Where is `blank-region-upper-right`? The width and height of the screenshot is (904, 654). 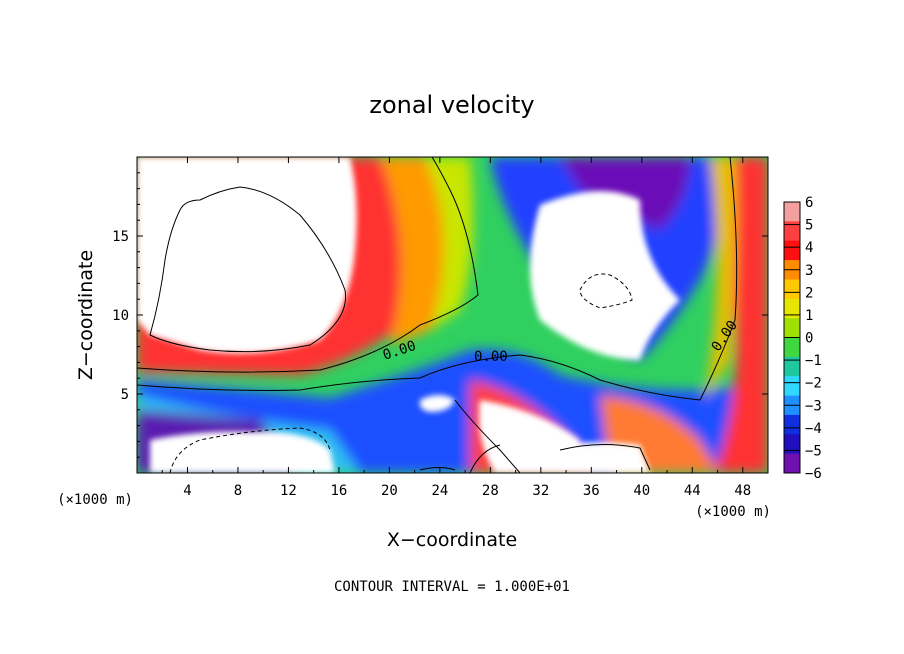 blank-region-upper-right is located at coordinates (605, 275).